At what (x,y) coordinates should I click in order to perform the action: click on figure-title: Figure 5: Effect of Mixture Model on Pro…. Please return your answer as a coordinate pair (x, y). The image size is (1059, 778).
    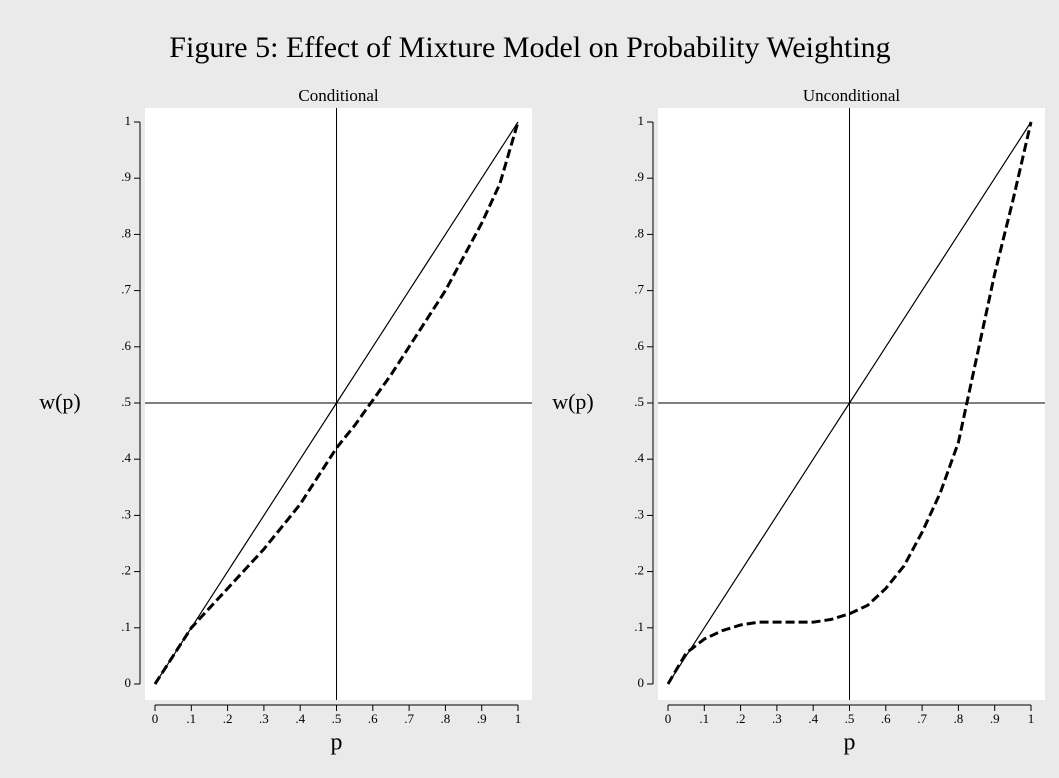
    Looking at the image, I should click on (529, 47).